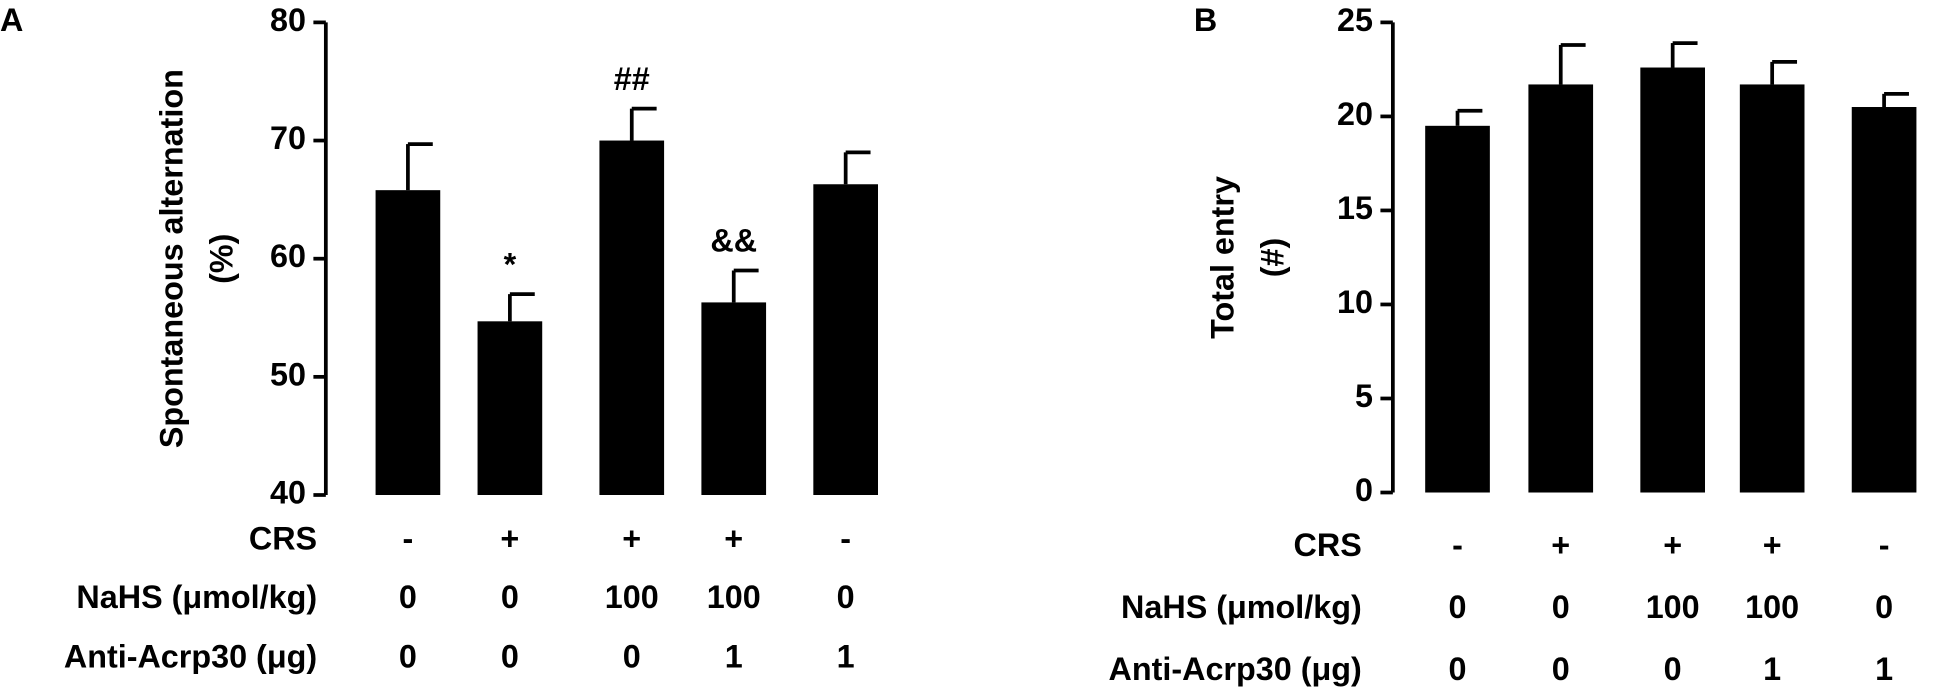 The height and width of the screenshot is (692, 1950). What do you see at coordinates (1272, 258) in the screenshot?
I see `y-axis-label: (#)` at bounding box center [1272, 258].